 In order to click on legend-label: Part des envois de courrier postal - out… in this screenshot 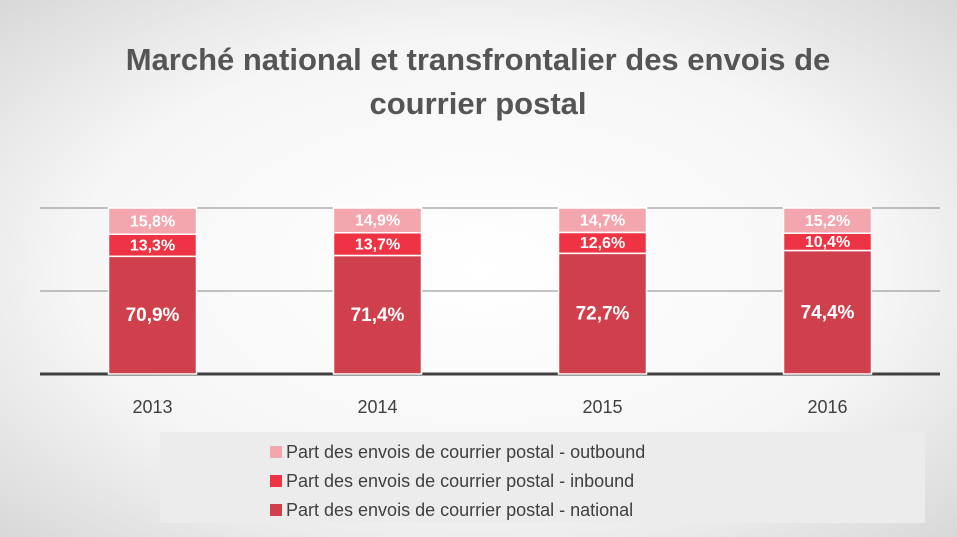, I will do `click(465, 452)`.